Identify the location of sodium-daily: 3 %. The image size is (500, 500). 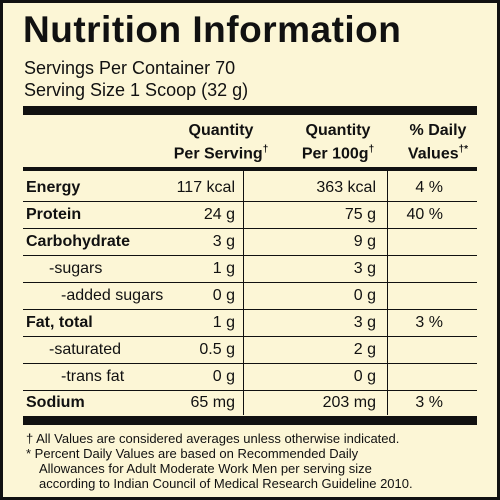
(429, 402).